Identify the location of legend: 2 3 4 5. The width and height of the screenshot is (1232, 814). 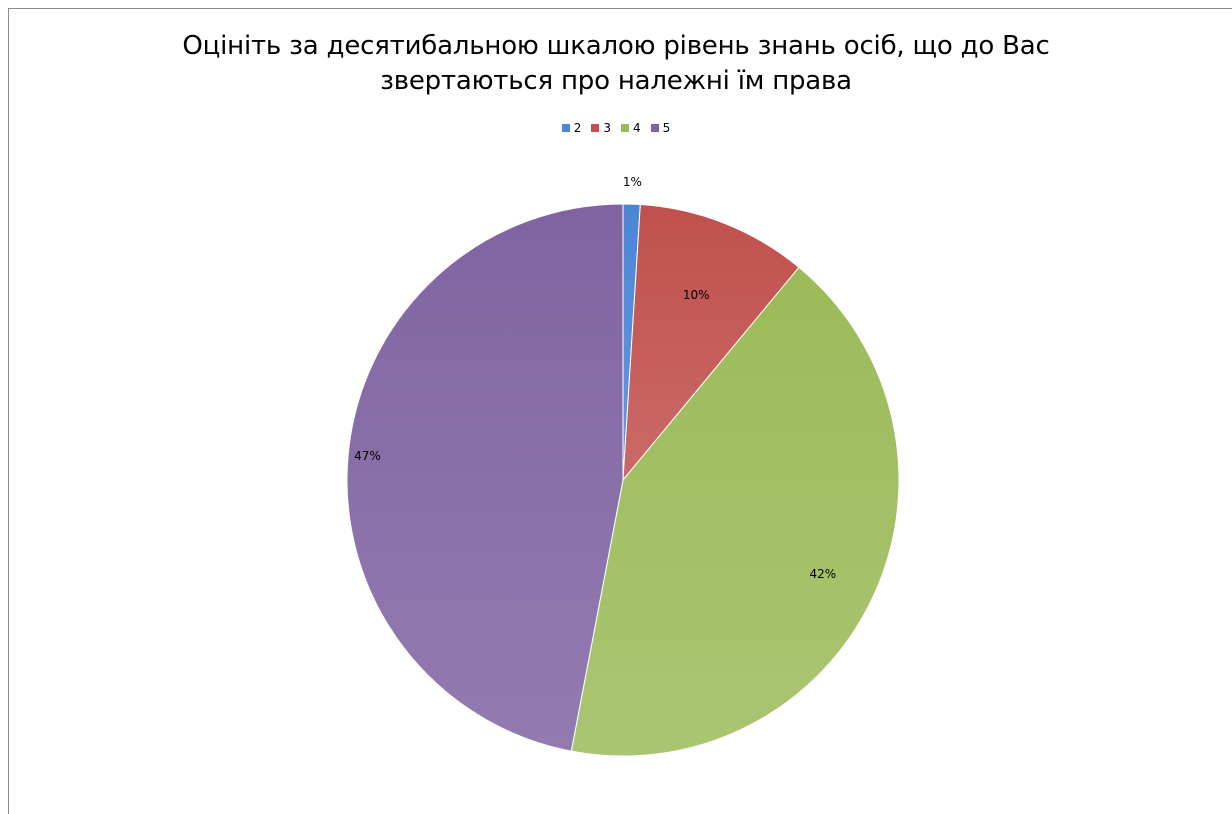
(616, 128).